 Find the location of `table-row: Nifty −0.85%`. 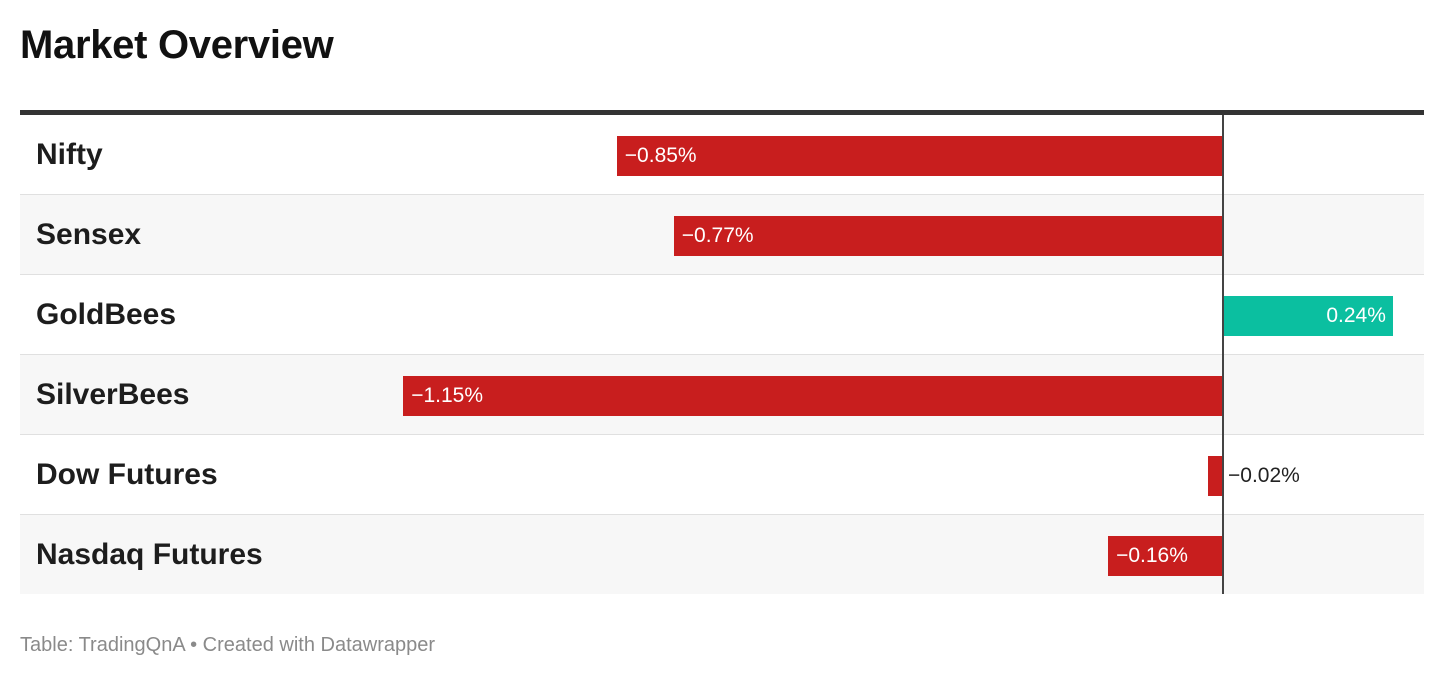

table-row: Nifty −0.85% is located at coordinates (722, 155).